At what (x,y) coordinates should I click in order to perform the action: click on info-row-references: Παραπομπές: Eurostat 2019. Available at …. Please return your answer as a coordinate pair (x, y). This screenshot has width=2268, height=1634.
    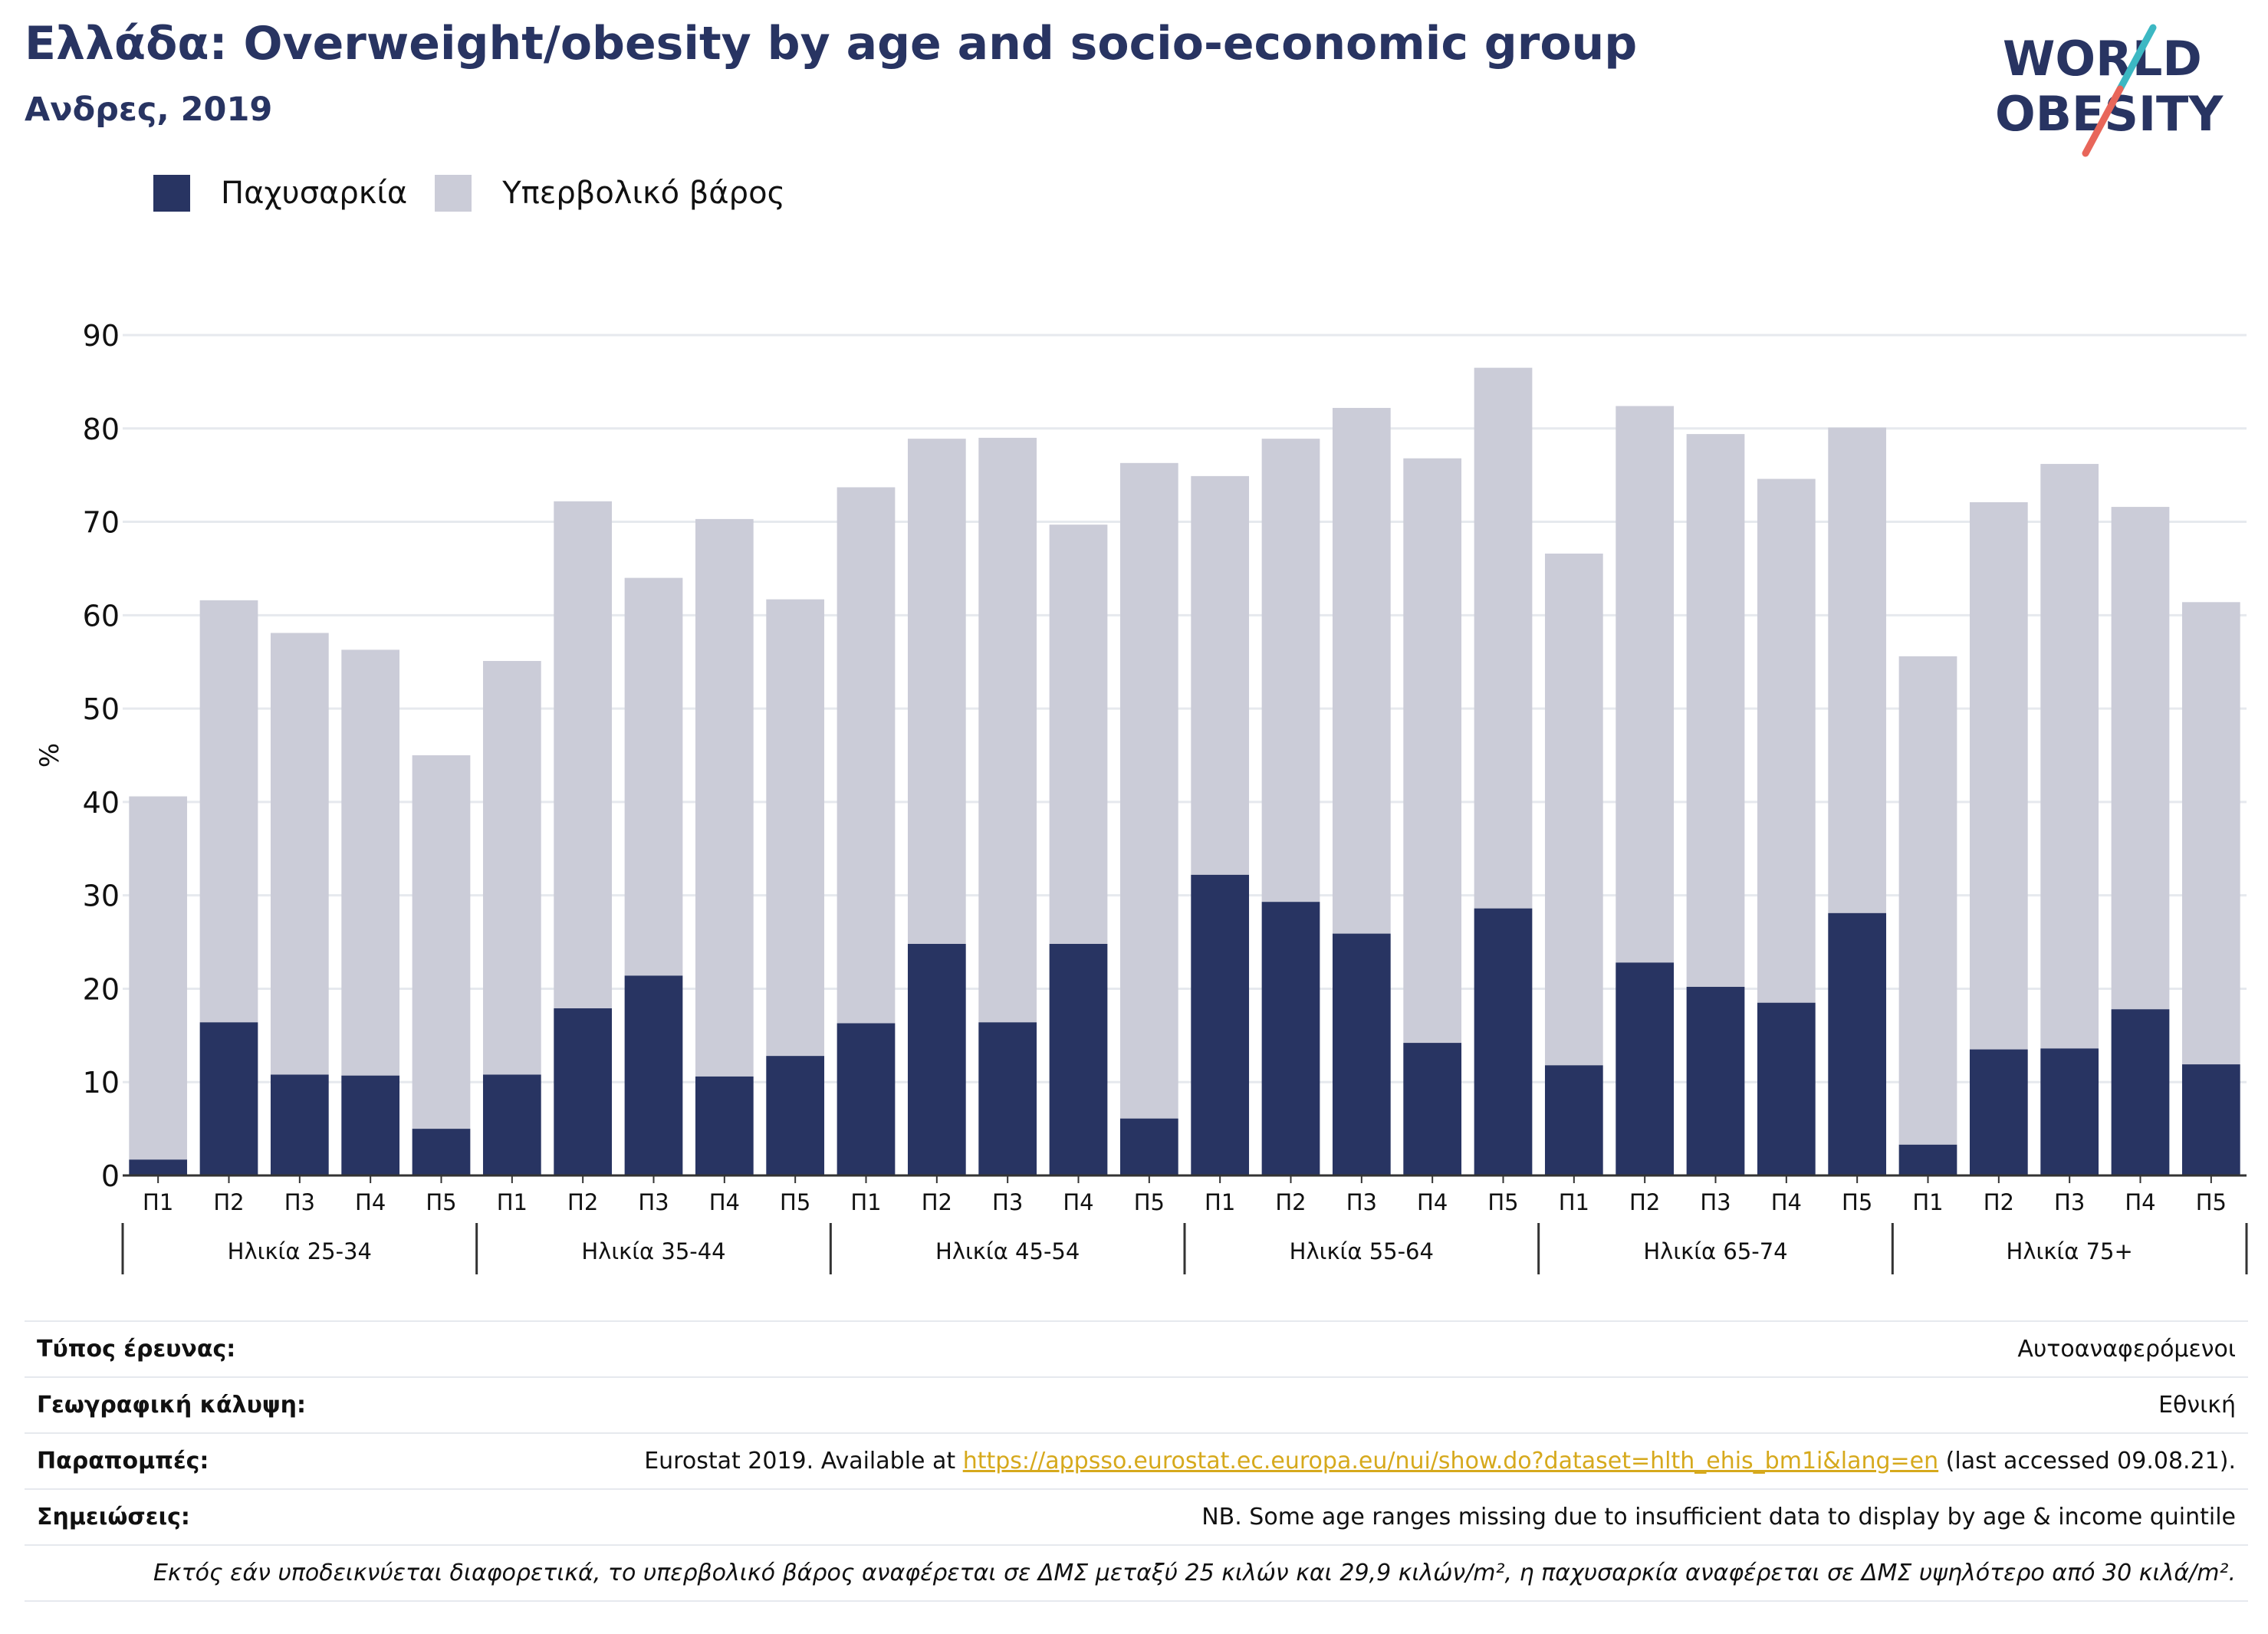
    Looking at the image, I should click on (1136, 1461).